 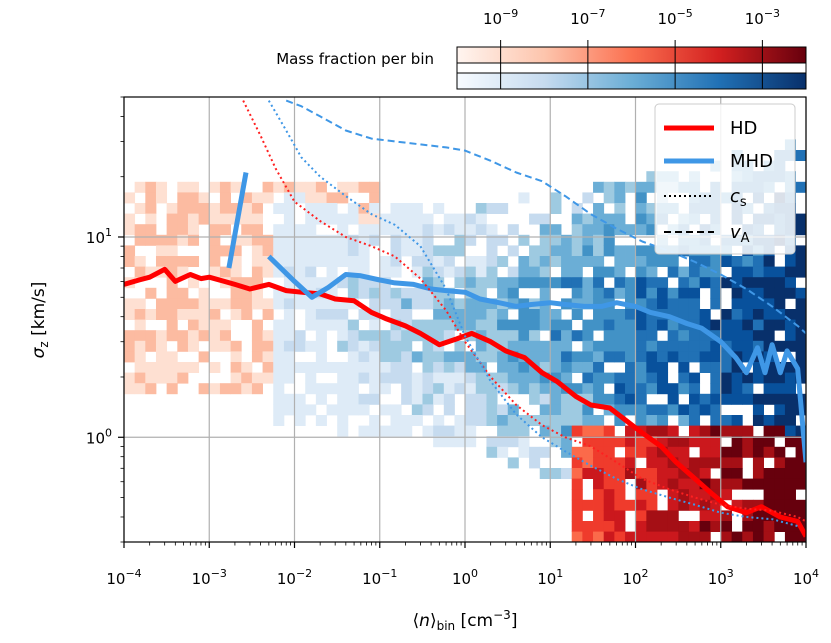 What do you see at coordinates (105, 319) in the screenshot?
I see `y-axis-ticks: 100 101` at bounding box center [105, 319].